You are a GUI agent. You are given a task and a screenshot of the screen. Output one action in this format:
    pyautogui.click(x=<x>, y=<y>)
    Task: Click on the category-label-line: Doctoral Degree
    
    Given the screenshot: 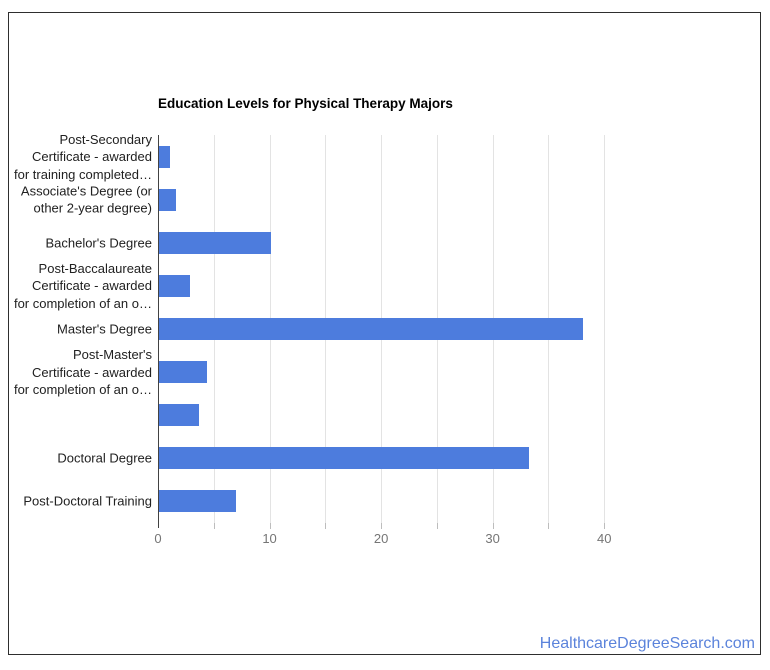 What is the action you would take?
    pyautogui.click(x=104, y=458)
    